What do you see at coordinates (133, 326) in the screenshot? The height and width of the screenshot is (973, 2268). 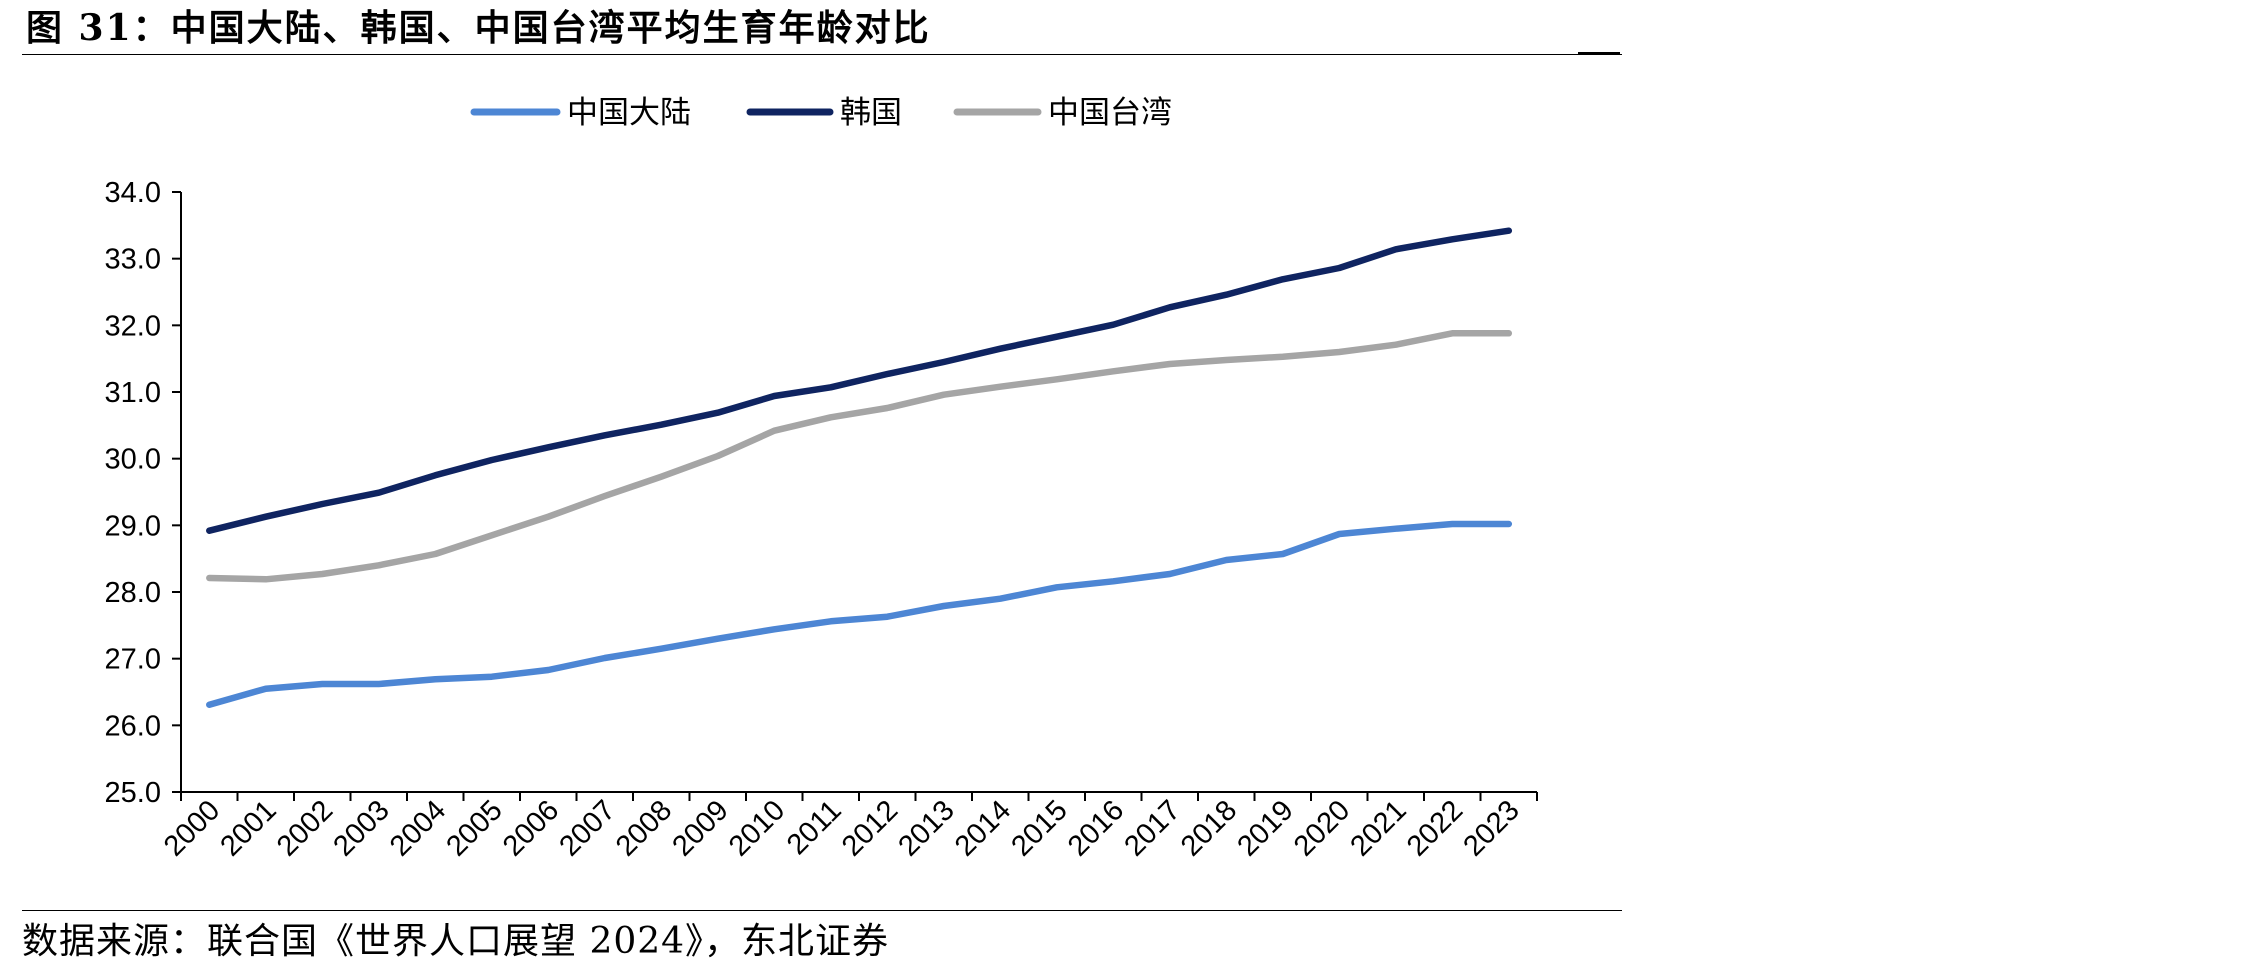 I see `y-tick-label: 32.0` at bounding box center [133, 326].